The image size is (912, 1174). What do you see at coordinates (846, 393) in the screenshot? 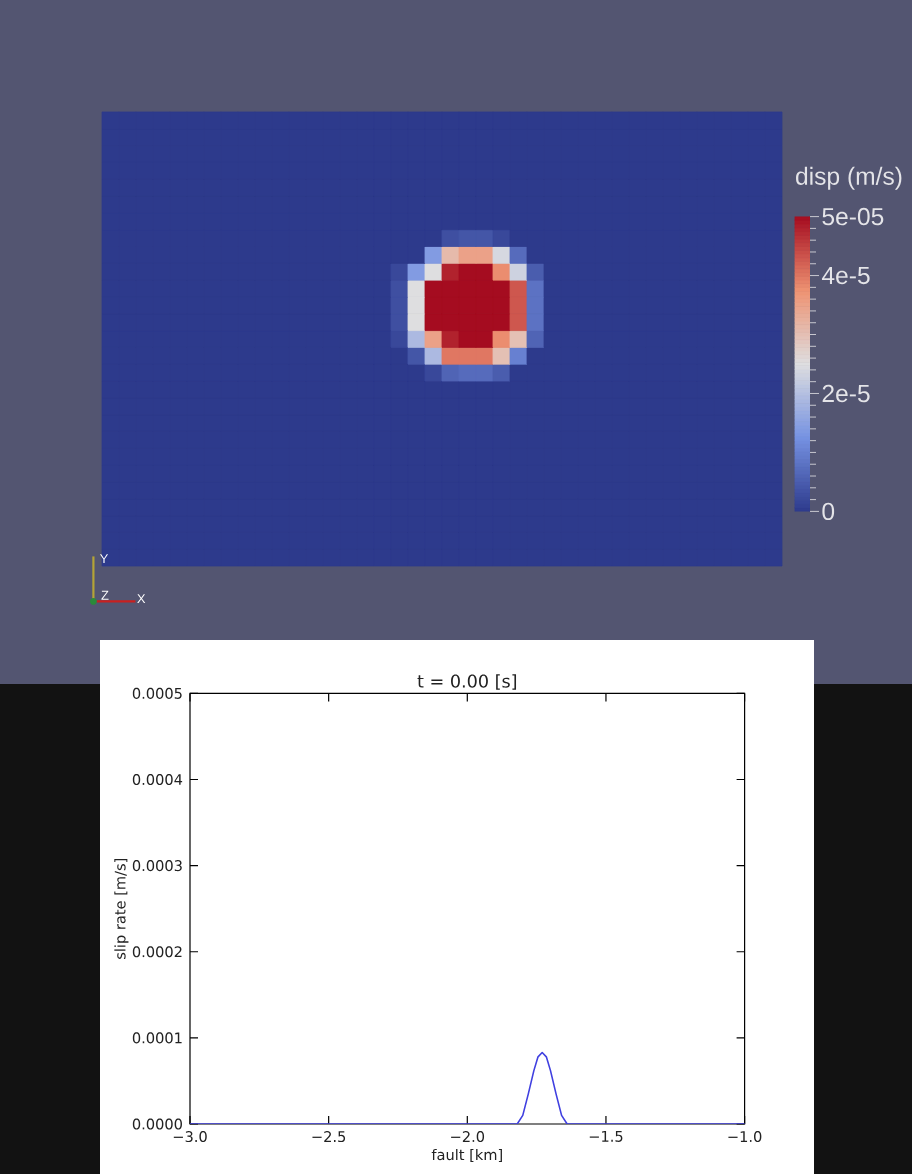
I see `color-bar-label: 2e-5` at bounding box center [846, 393].